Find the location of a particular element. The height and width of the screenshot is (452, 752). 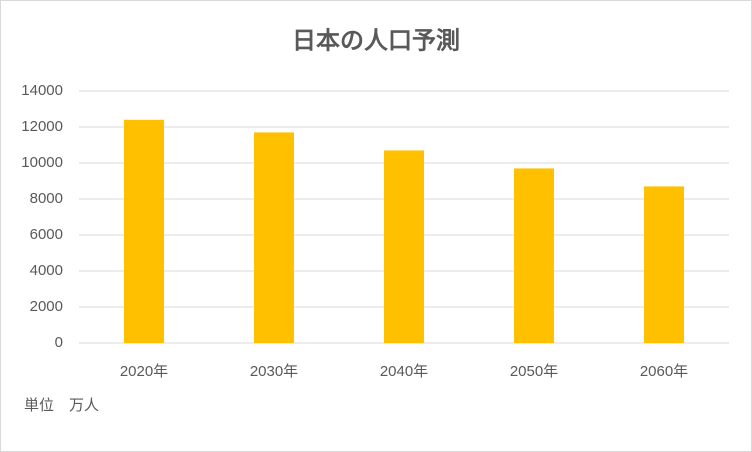

x-tick-label: 2030年 is located at coordinates (274, 371).